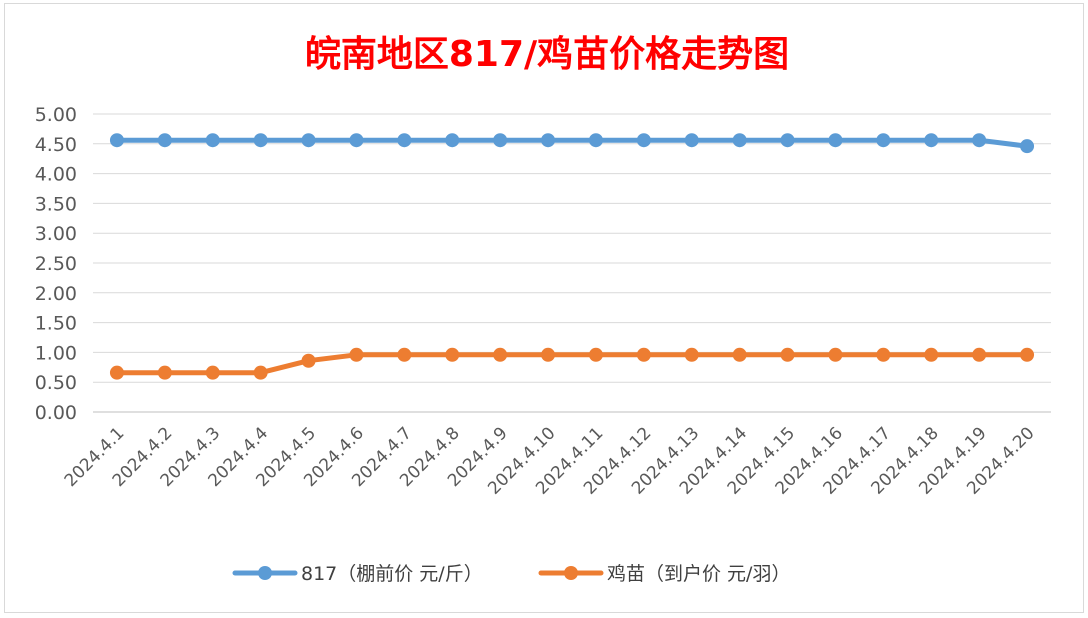 This screenshot has height=618, width=1088. Describe the element at coordinates (56, 175) in the screenshot. I see `y-tick-label: 4.00` at that location.